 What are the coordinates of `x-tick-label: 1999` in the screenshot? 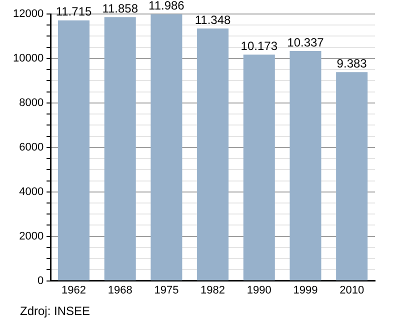 It's located at (305, 290).